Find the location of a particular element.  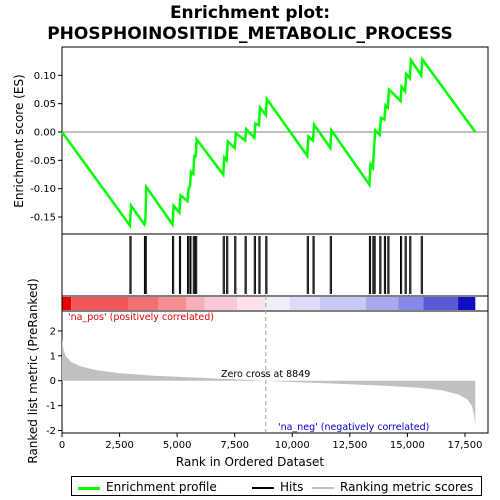

chart-title-line2: PHOSPHOINOSITIDE_METABOLIC_PROCESS is located at coordinates (250, 34).